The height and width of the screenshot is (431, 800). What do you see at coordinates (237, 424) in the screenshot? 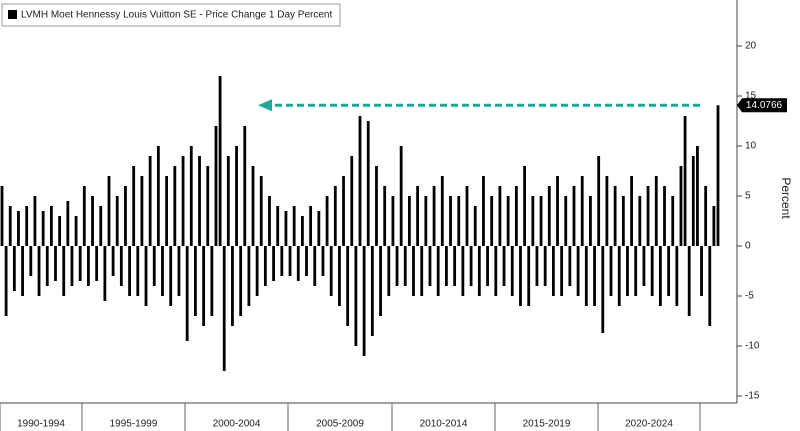
I see `x-tick-label: 2000-2004` at bounding box center [237, 424].